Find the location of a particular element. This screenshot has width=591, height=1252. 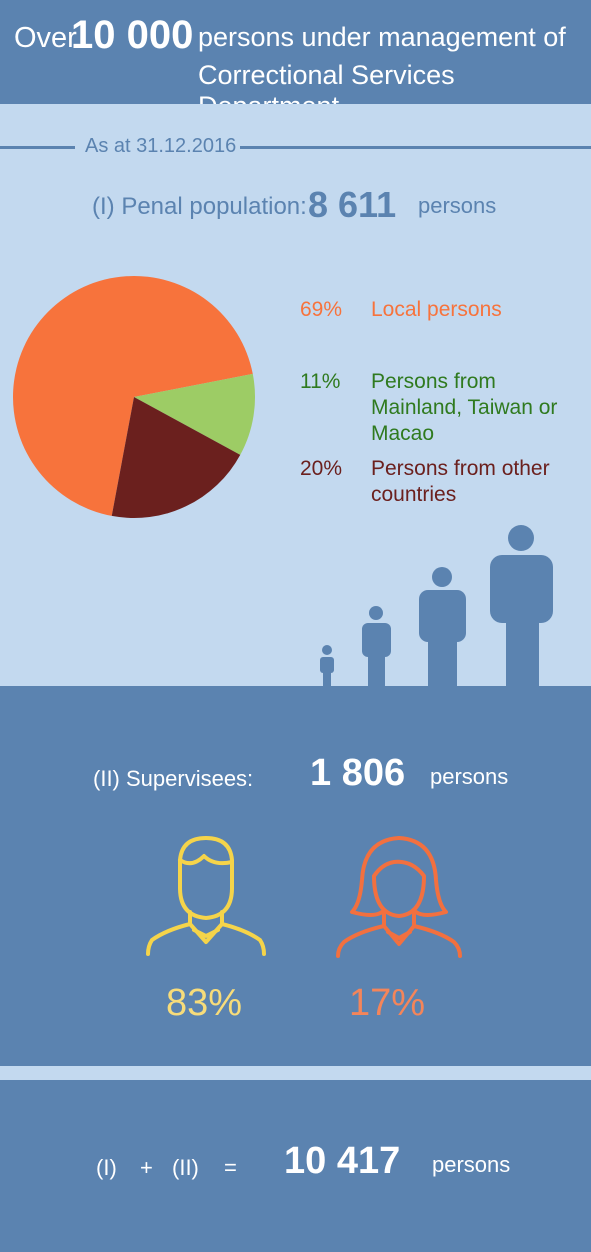

legend-pct-mainland: 11% is located at coordinates (320, 381).